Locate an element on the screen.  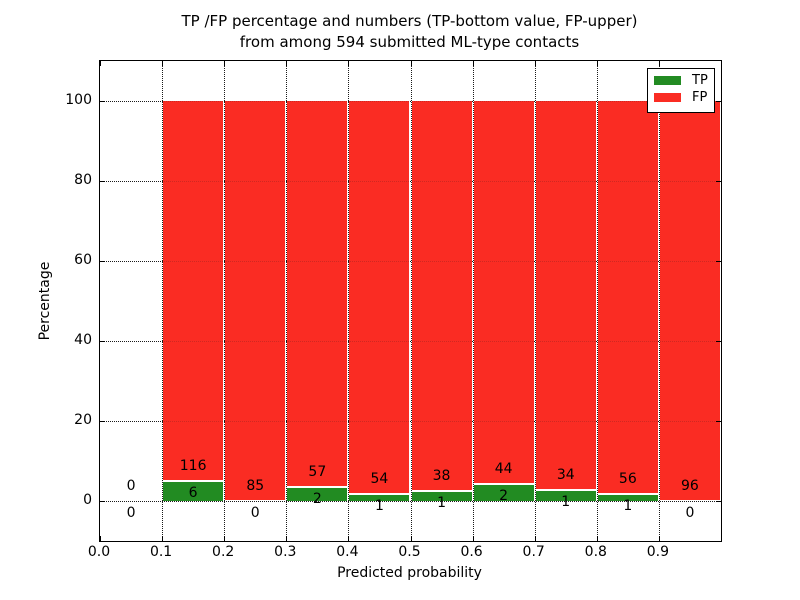
legend-entry-fp: FP is located at coordinates (684, 97).